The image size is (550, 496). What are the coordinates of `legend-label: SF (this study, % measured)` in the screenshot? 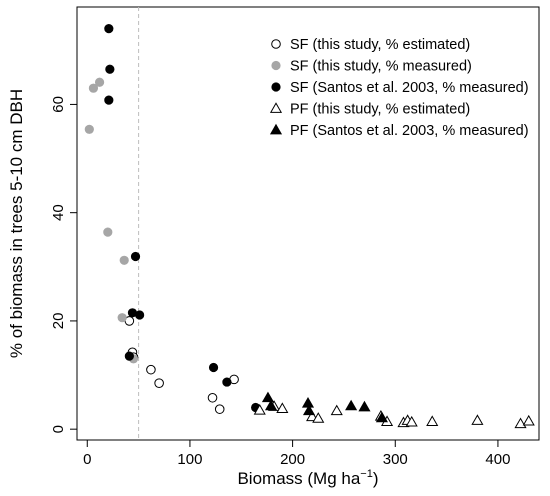 It's located at (381, 67).